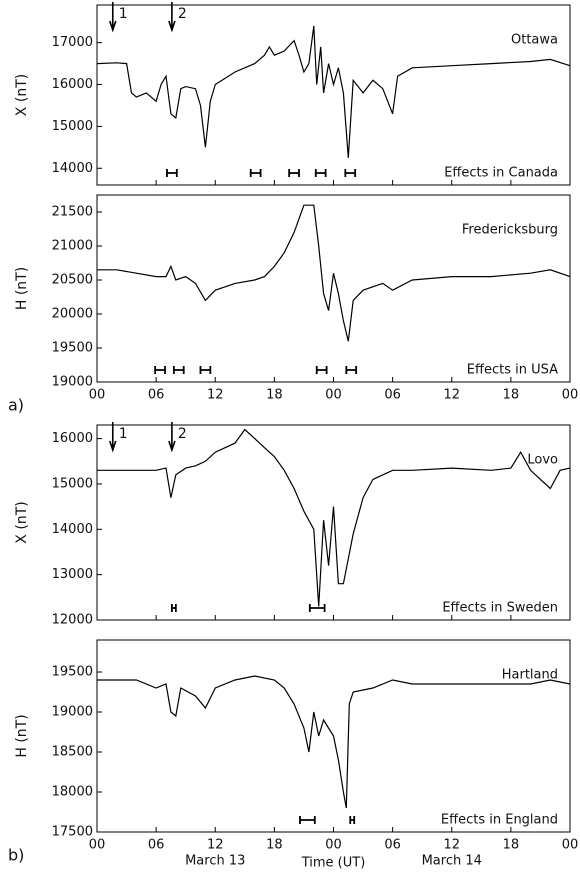 The width and height of the screenshot is (580, 875). I want to click on y-tick-label: 13000, so click(72, 574).